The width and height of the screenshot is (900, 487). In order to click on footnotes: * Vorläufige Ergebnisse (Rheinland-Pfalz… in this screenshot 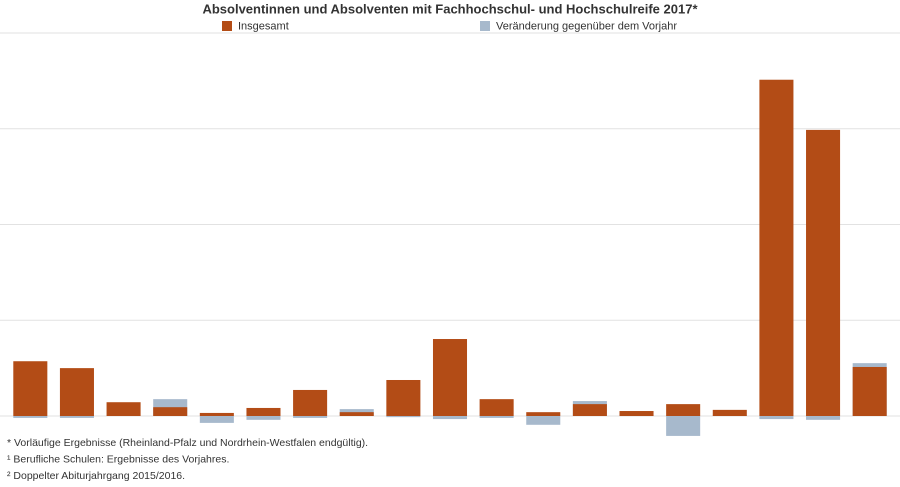, I will do `click(187, 459)`.